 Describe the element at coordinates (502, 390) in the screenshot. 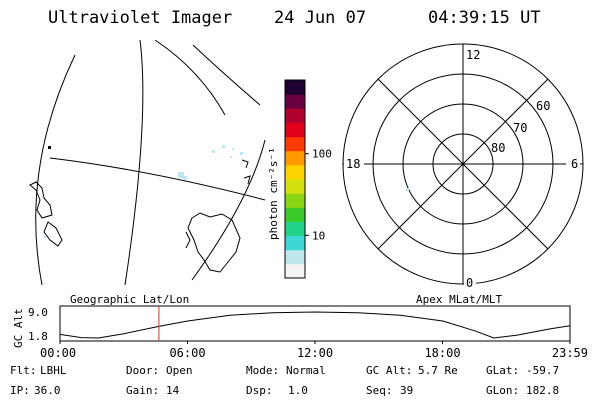

I see `status-glon-label: GLon:` at that location.